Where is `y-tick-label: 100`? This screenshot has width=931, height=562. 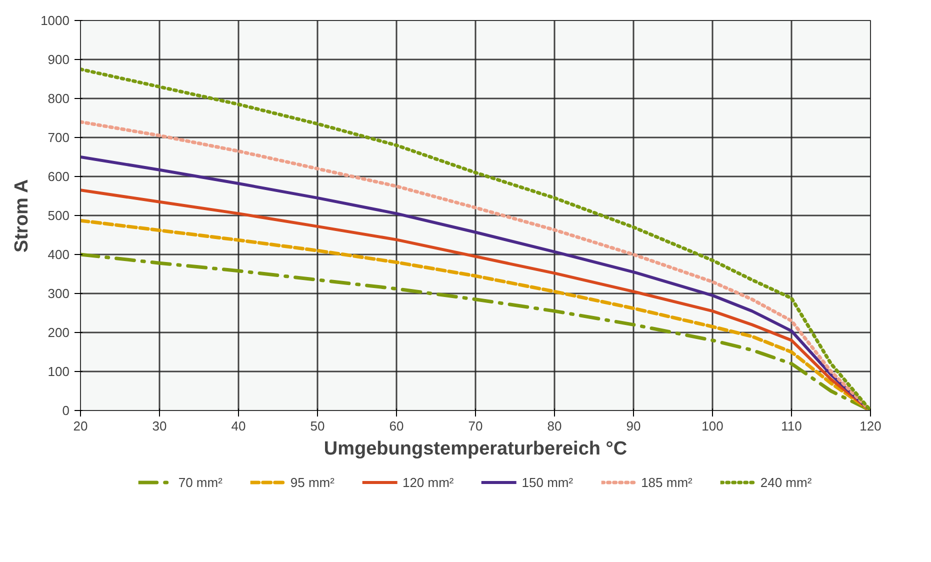
y-tick-label: 100 is located at coordinates (59, 371).